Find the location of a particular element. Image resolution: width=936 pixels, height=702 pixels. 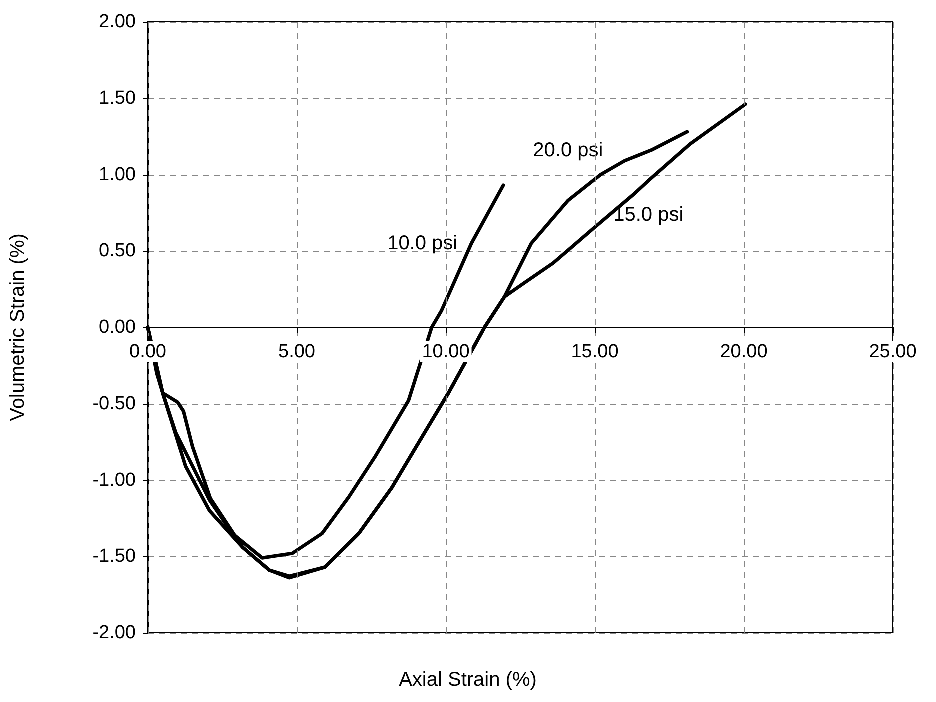

y-tick-label: -0.50 is located at coordinates (114, 403).